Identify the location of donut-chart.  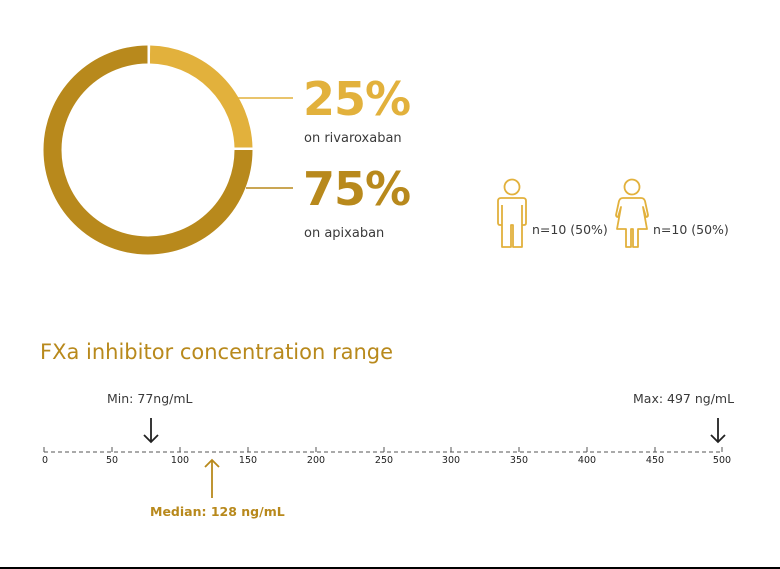
(168, 148).